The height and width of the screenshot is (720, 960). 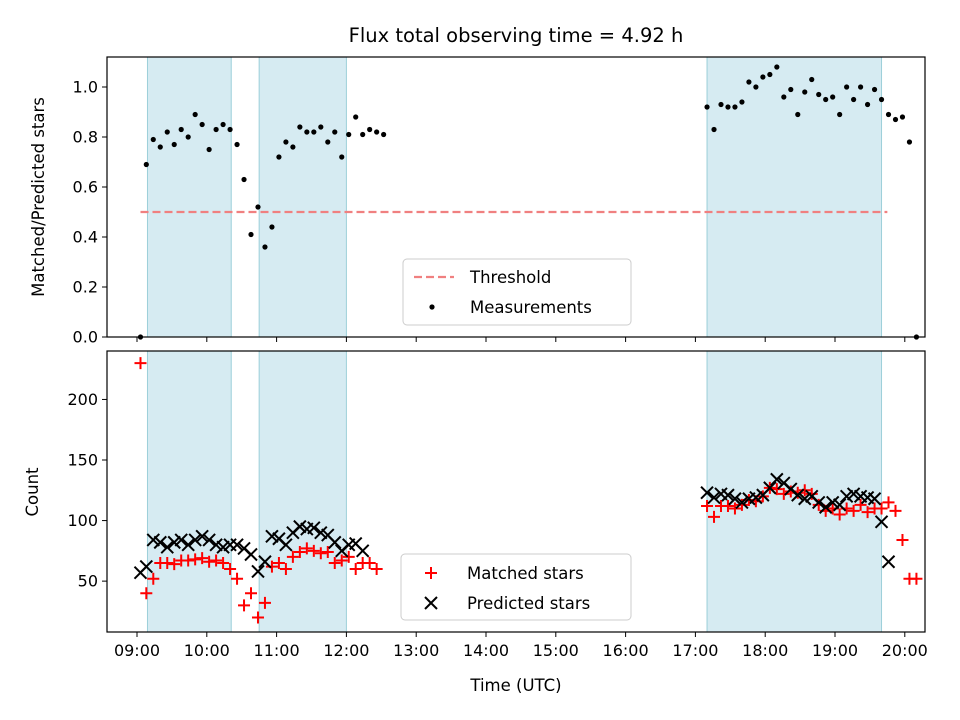 What do you see at coordinates (85, 187) in the screenshot?
I see `top-y-tick-label: 0.6` at bounding box center [85, 187].